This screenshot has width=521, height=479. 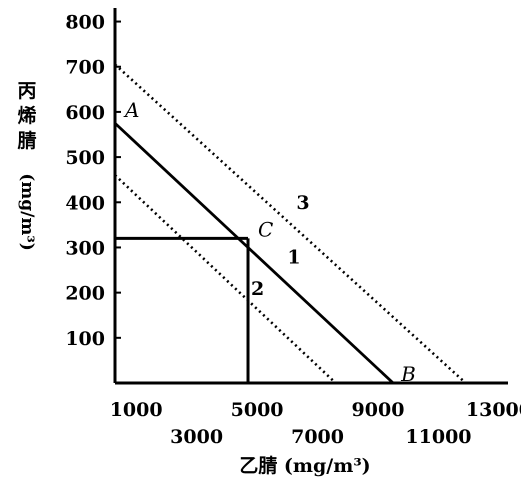 What do you see at coordinates (26, 115) in the screenshot?
I see `y-axis-title-char-2: 烯` at bounding box center [26, 115].